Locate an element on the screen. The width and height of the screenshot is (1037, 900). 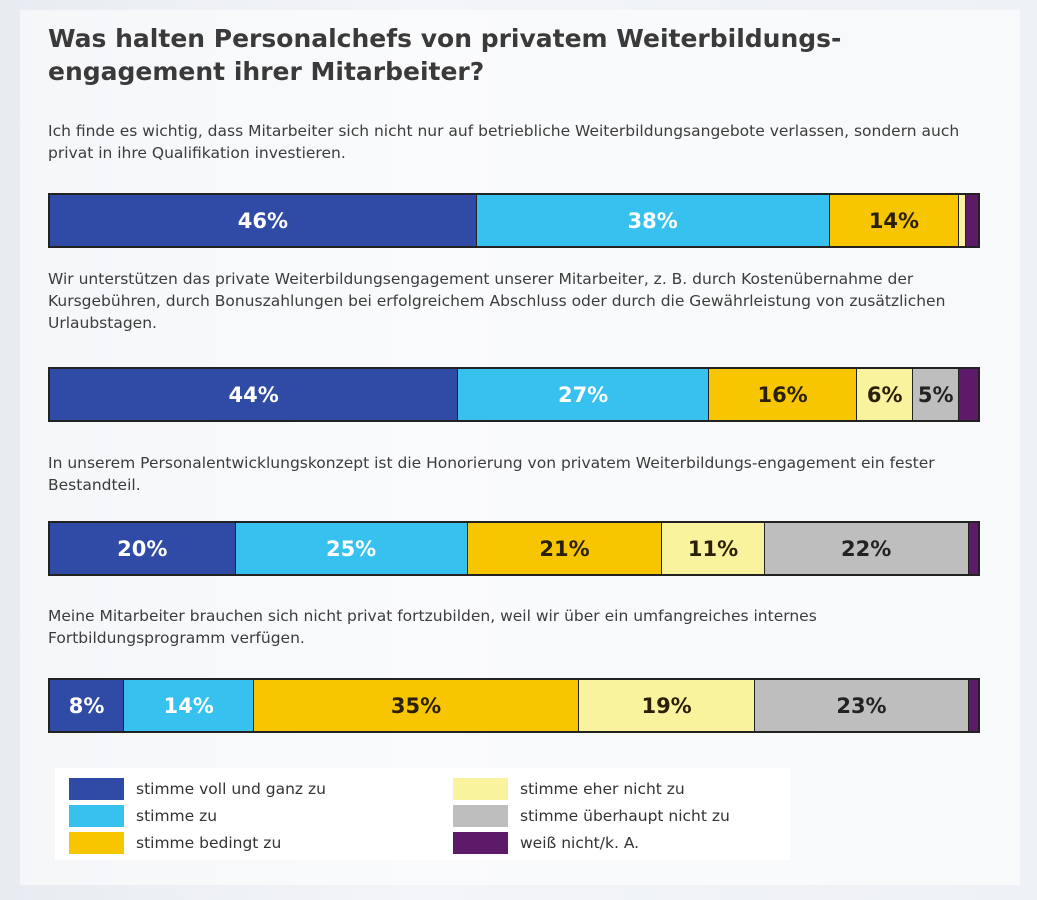
bar-segment: 35% is located at coordinates (416, 705).